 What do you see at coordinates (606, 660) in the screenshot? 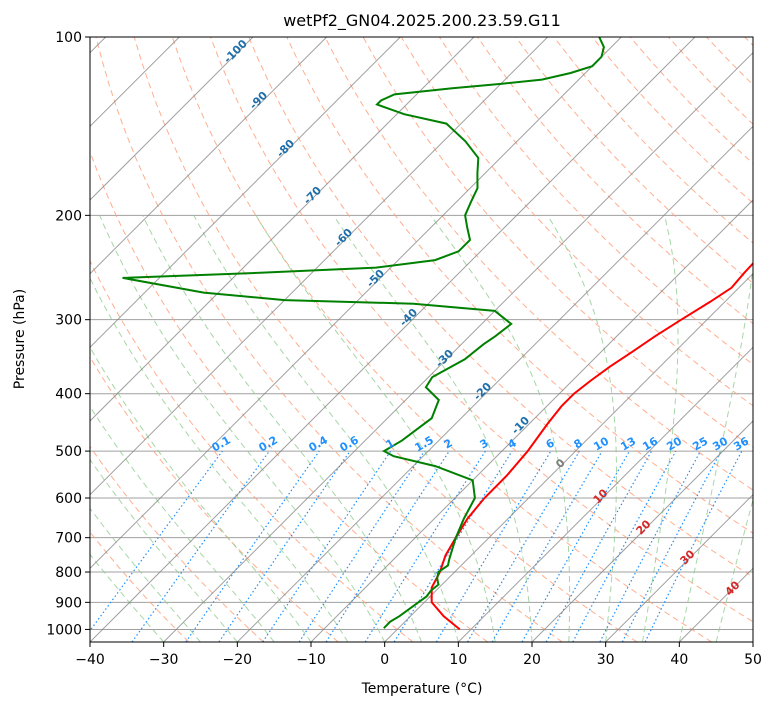
I see `x-tick-label: 30` at bounding box center [606, 660].